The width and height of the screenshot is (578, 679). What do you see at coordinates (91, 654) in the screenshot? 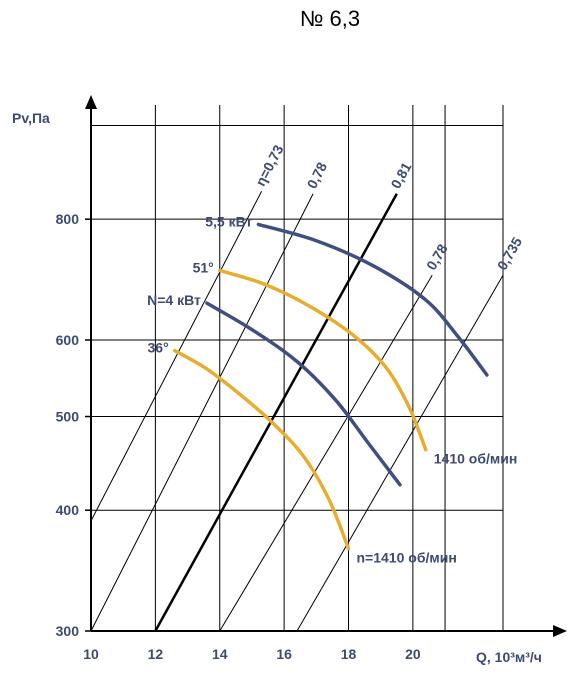
I see `x-tick-label: 10` at bounding box center [91, 654].